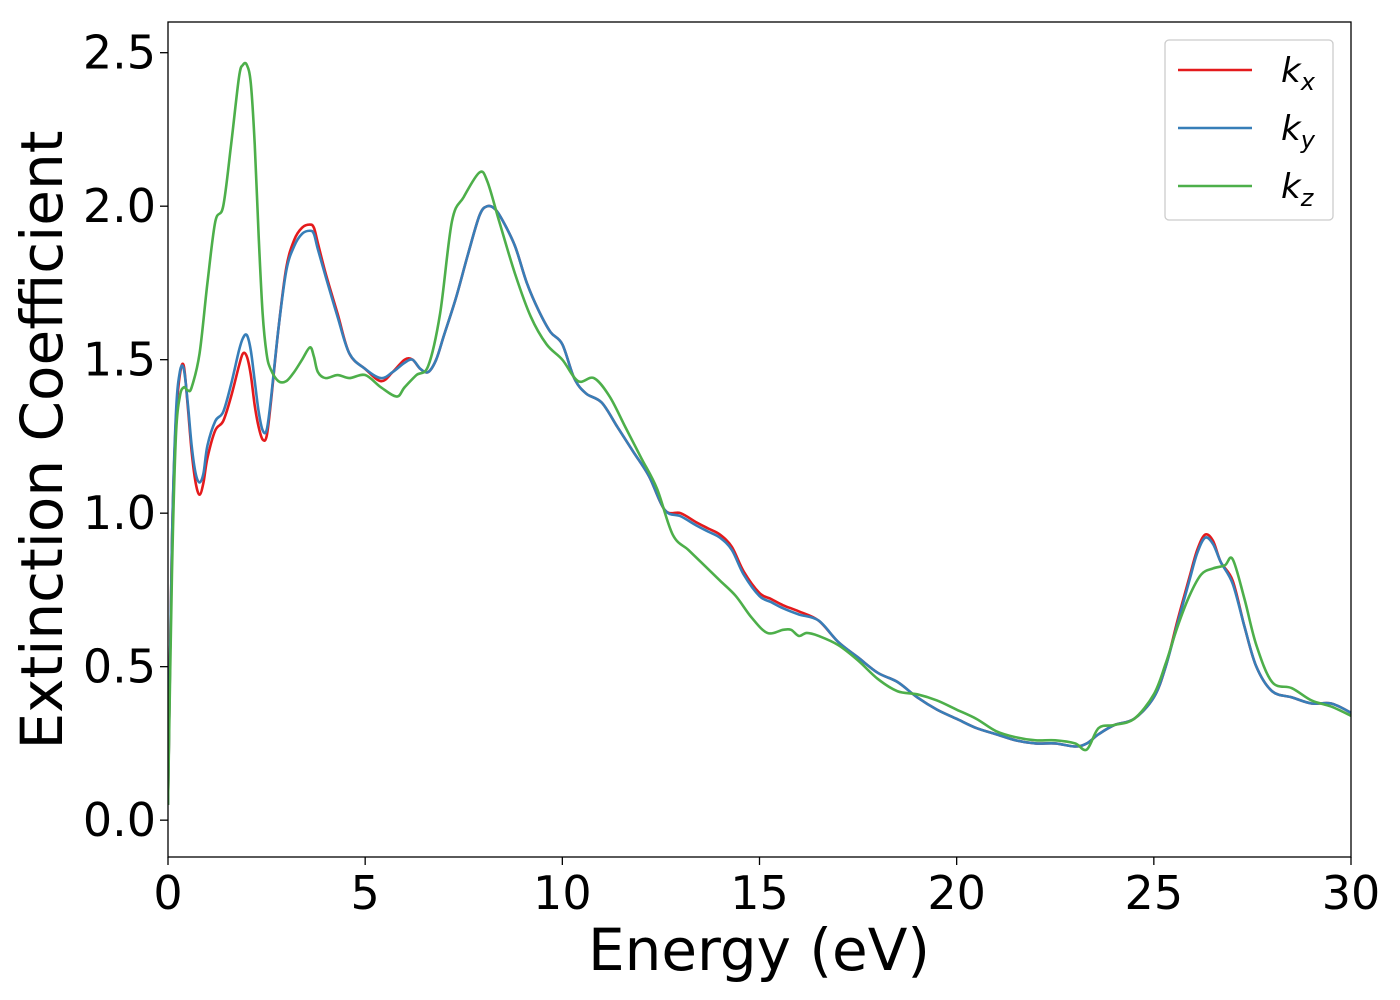 The width and height of the screenshot is (1400, 1000). What do you see at coordinates (1351, 893) in the screenshot?
I see `x-tick-label: 30` at bounding box center [1351, 893].